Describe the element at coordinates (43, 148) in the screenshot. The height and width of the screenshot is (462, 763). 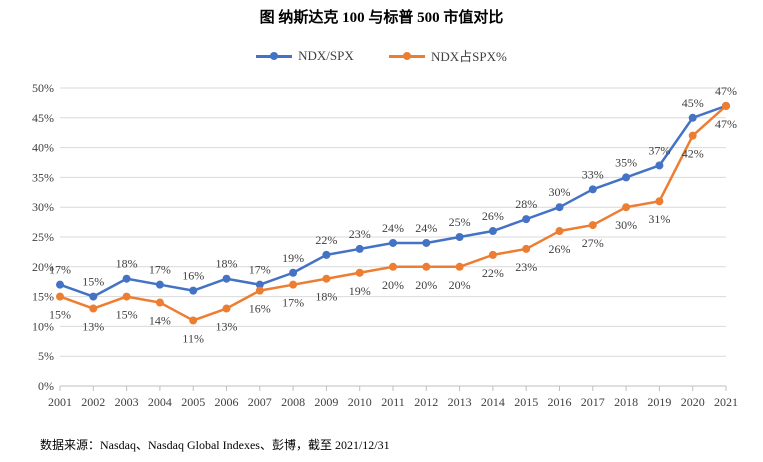
I see `y-tick-label: 40%` at that location.